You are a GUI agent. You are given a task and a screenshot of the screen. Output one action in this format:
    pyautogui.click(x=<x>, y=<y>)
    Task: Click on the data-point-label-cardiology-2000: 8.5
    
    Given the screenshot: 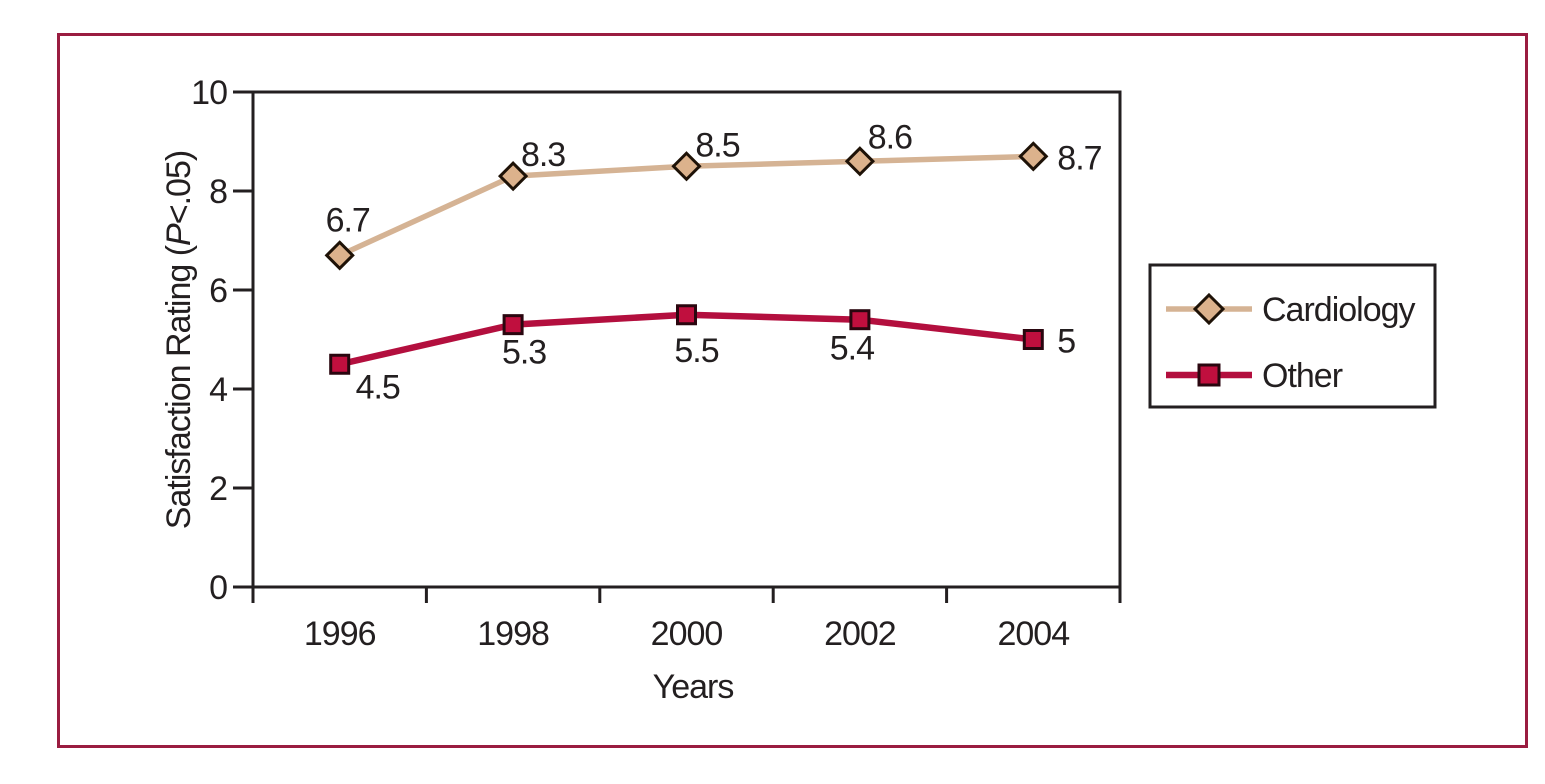 What is the action you would take?
    pyautogui.click(x=717, y=145)
    